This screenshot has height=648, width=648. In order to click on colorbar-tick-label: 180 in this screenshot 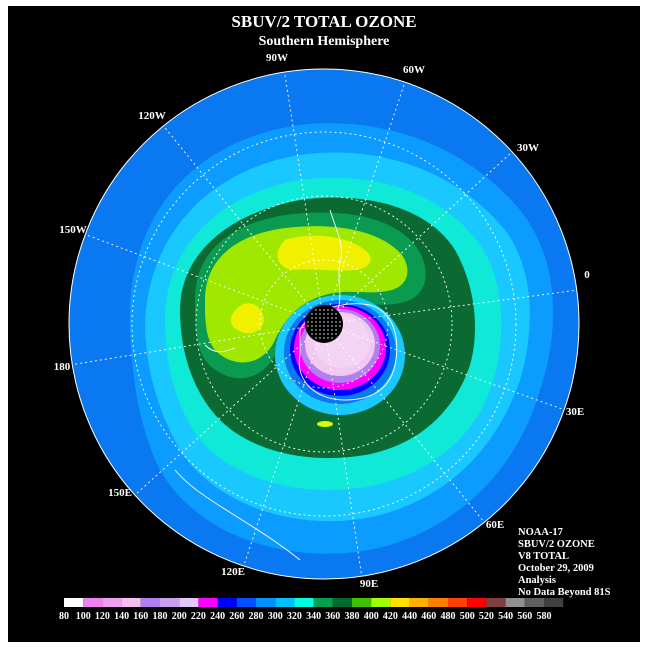, I will do `click(160, 616)`.